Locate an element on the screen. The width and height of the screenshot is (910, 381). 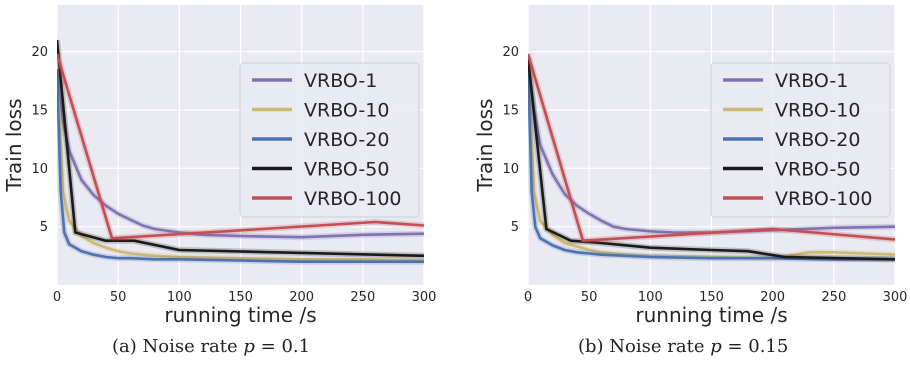
caption-b: (b) Noise rate p = 0.15 is located at coordinates (683, 346).